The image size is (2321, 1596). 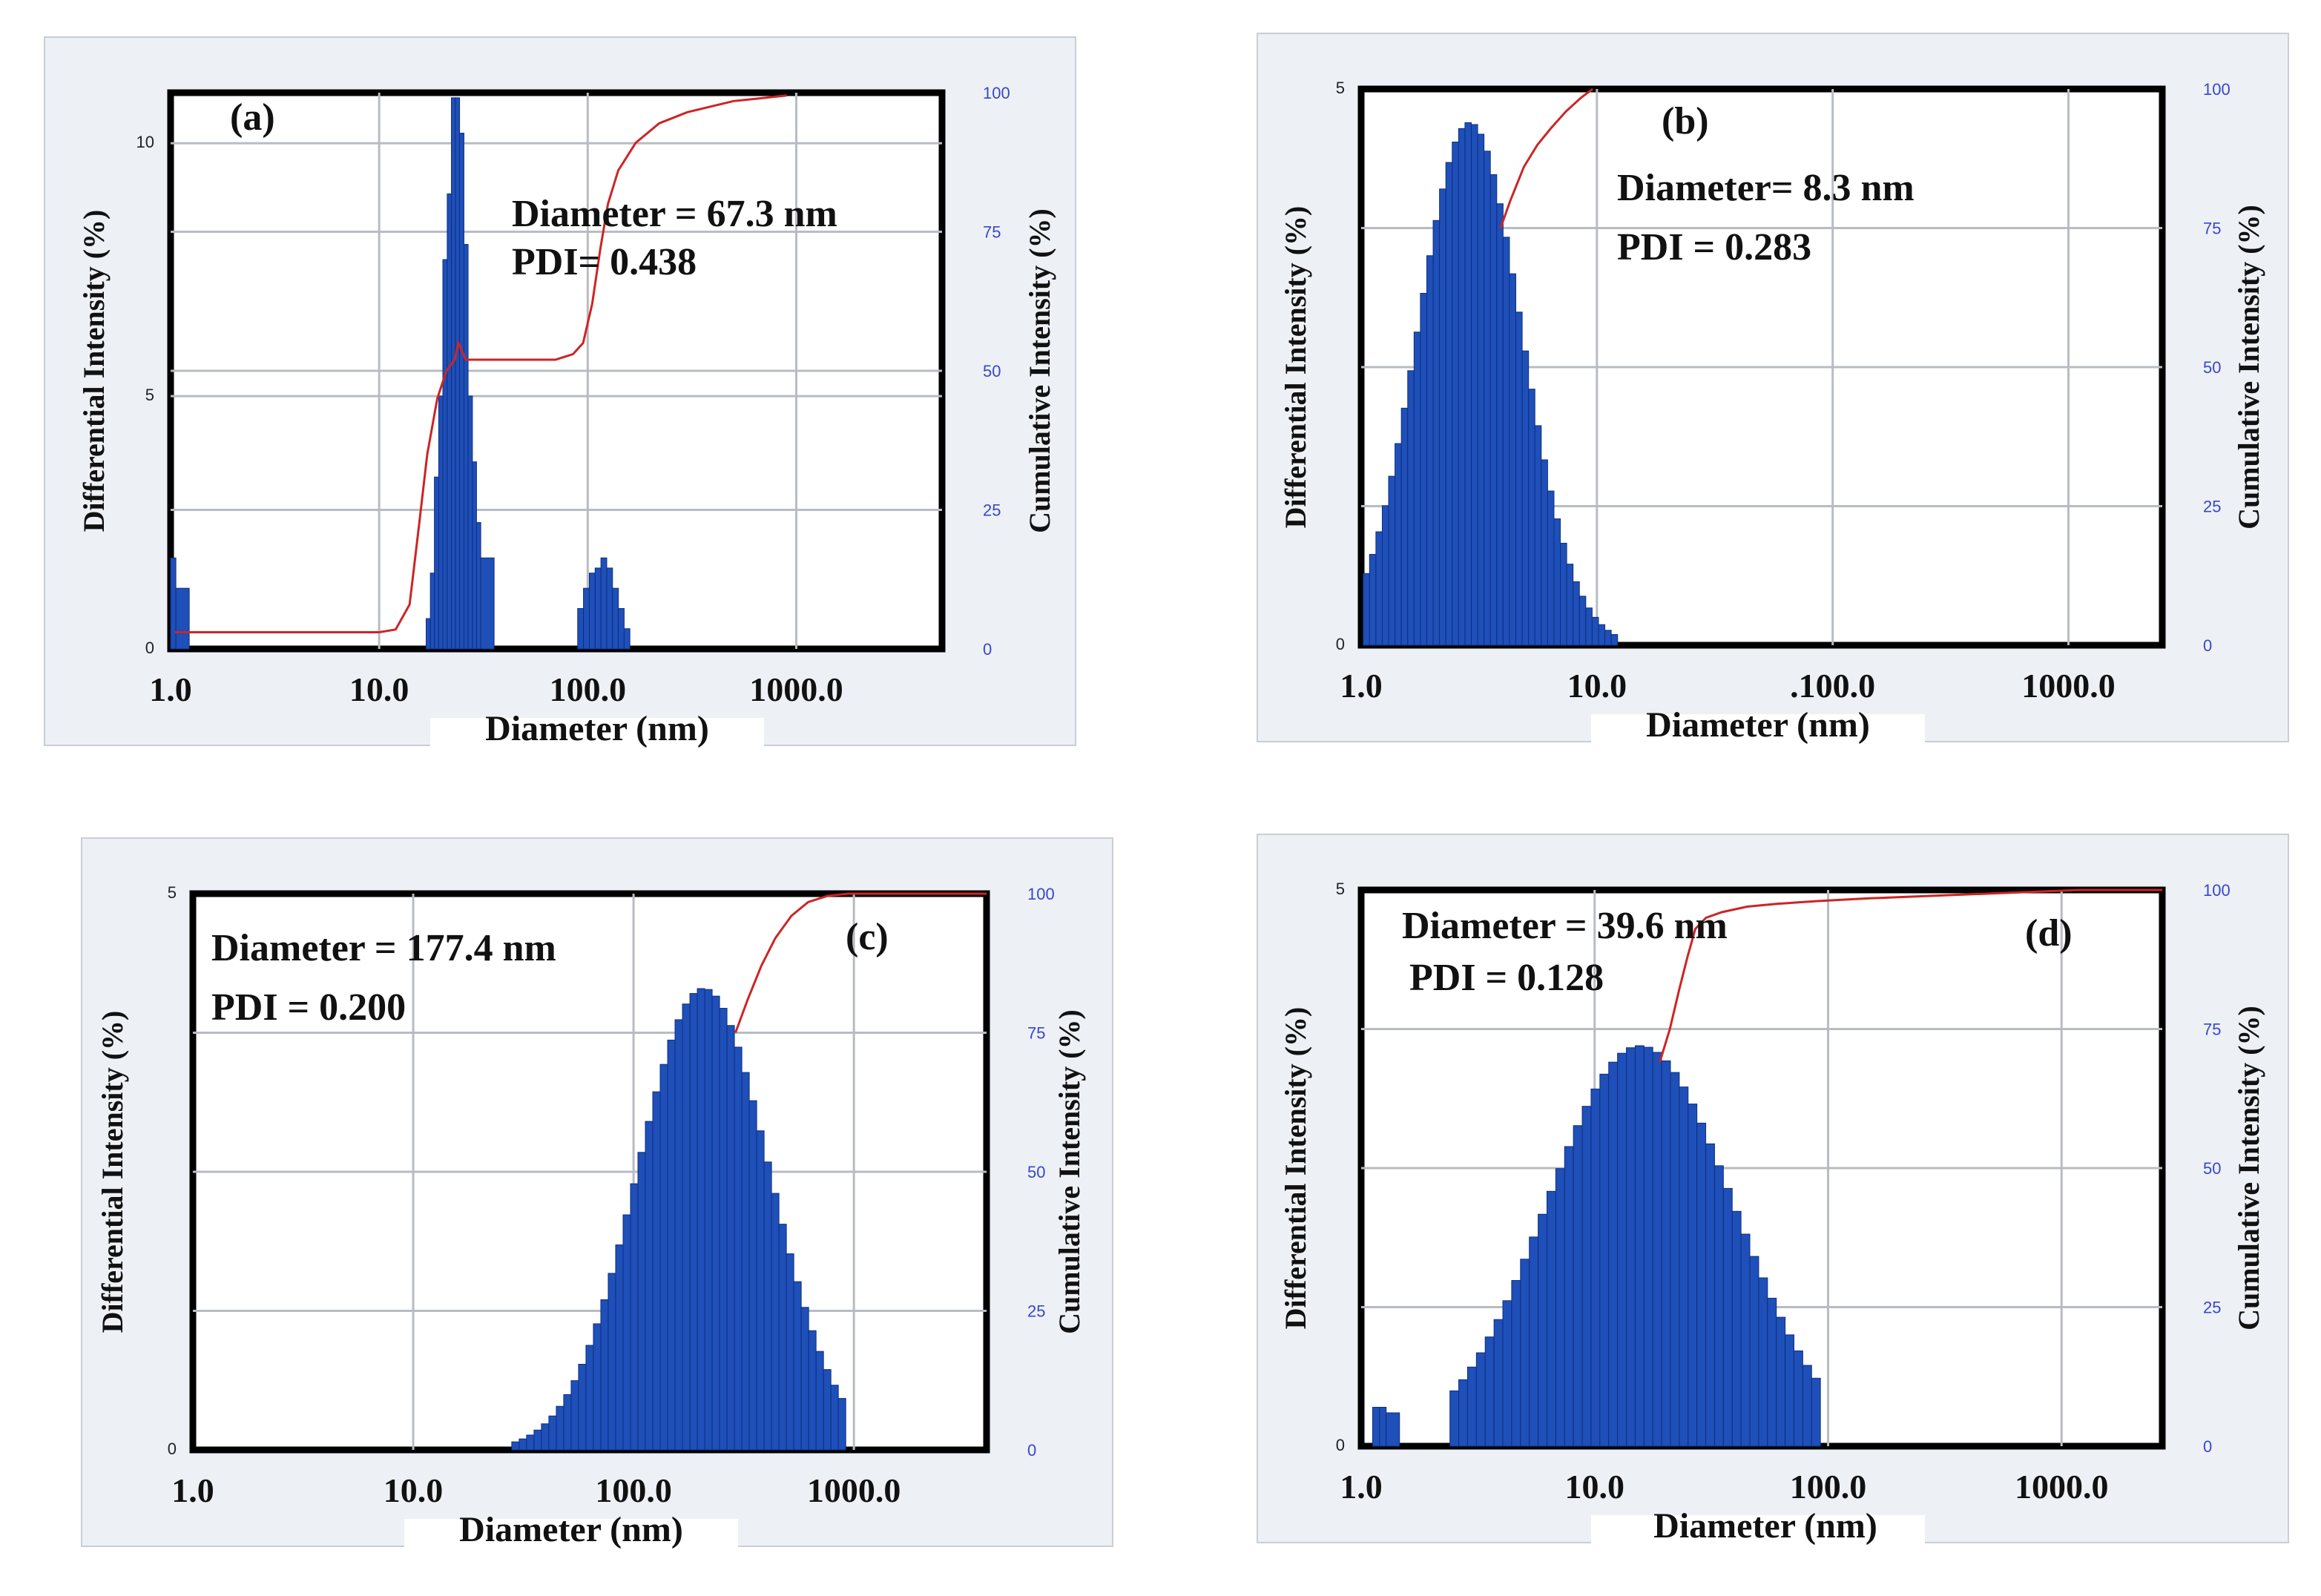 What do you see at coordinates (145, 142) in the screenshot?
I see `y-tick-label: 10` at bounding box center [145, 142].